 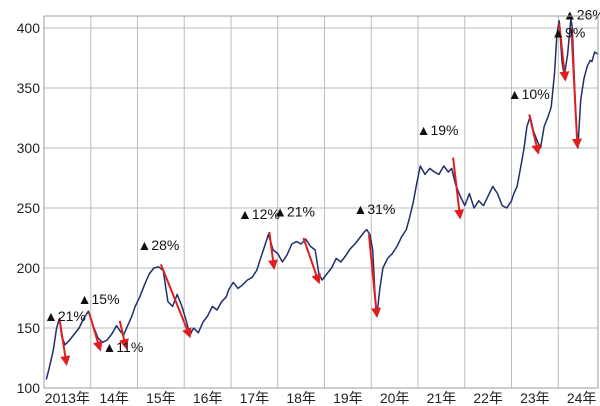 What do you see at coordinates (29, 28) in the screenshot?
I see `y-tick-label: 400` at bounding box center [29, 28].